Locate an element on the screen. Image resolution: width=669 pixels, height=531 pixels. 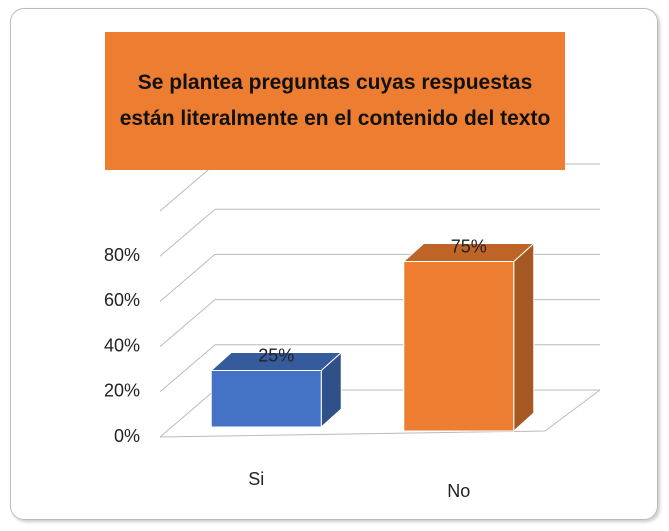
value-label: 75% is located at coordinates (469, 246).